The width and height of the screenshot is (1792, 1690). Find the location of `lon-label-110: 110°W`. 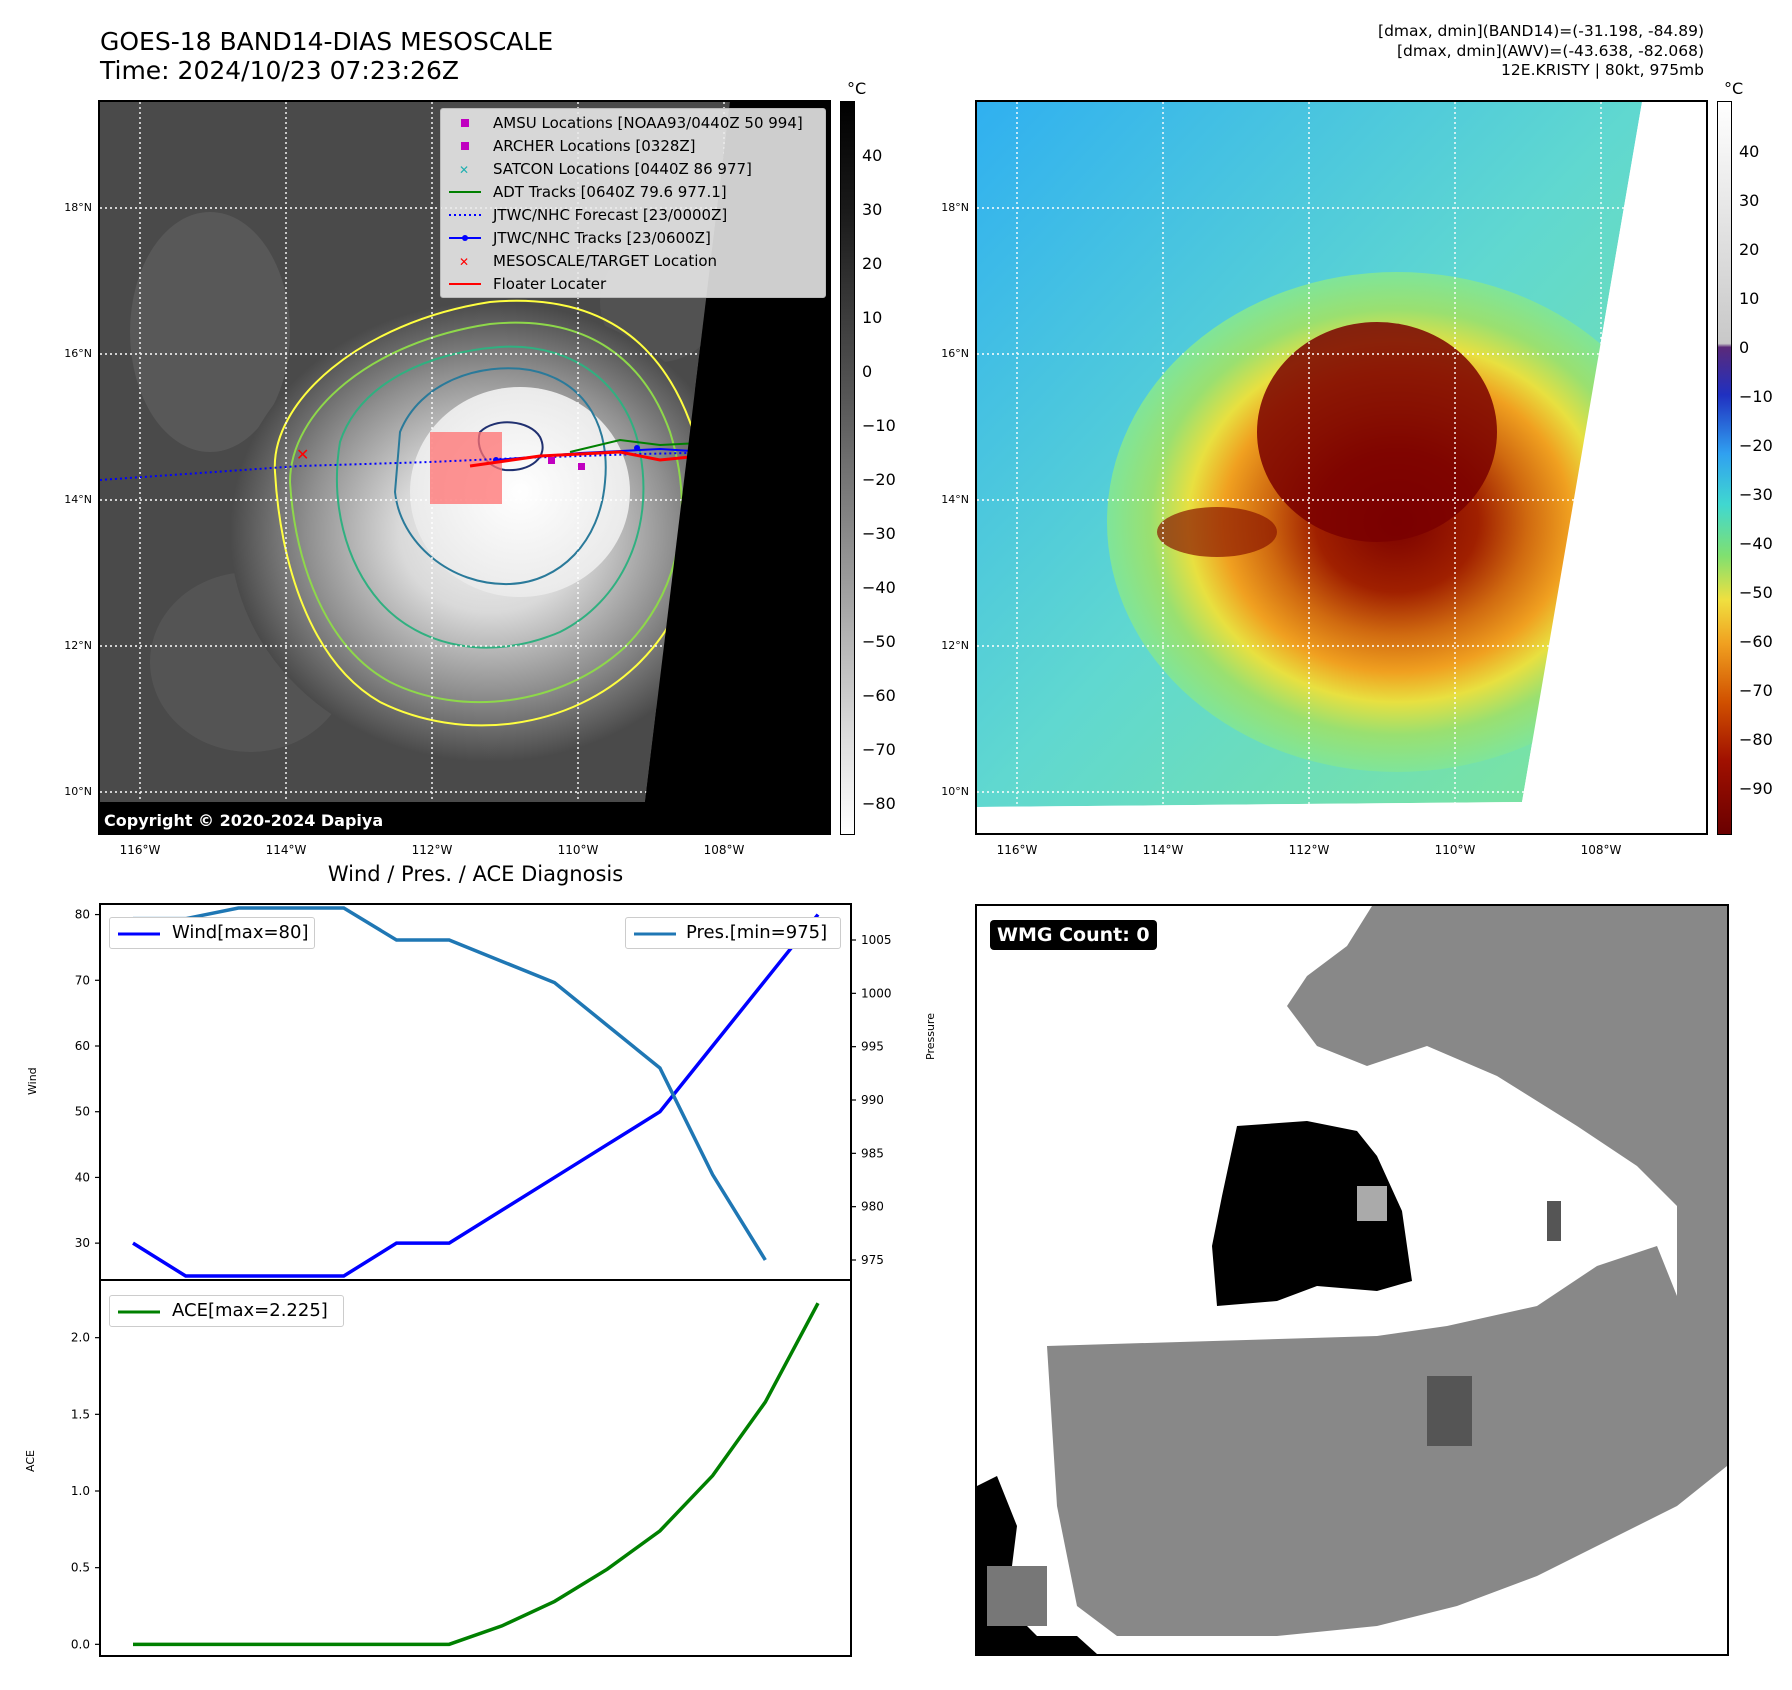

lon-label-110: 110°W is located at coordinates (578, 850).